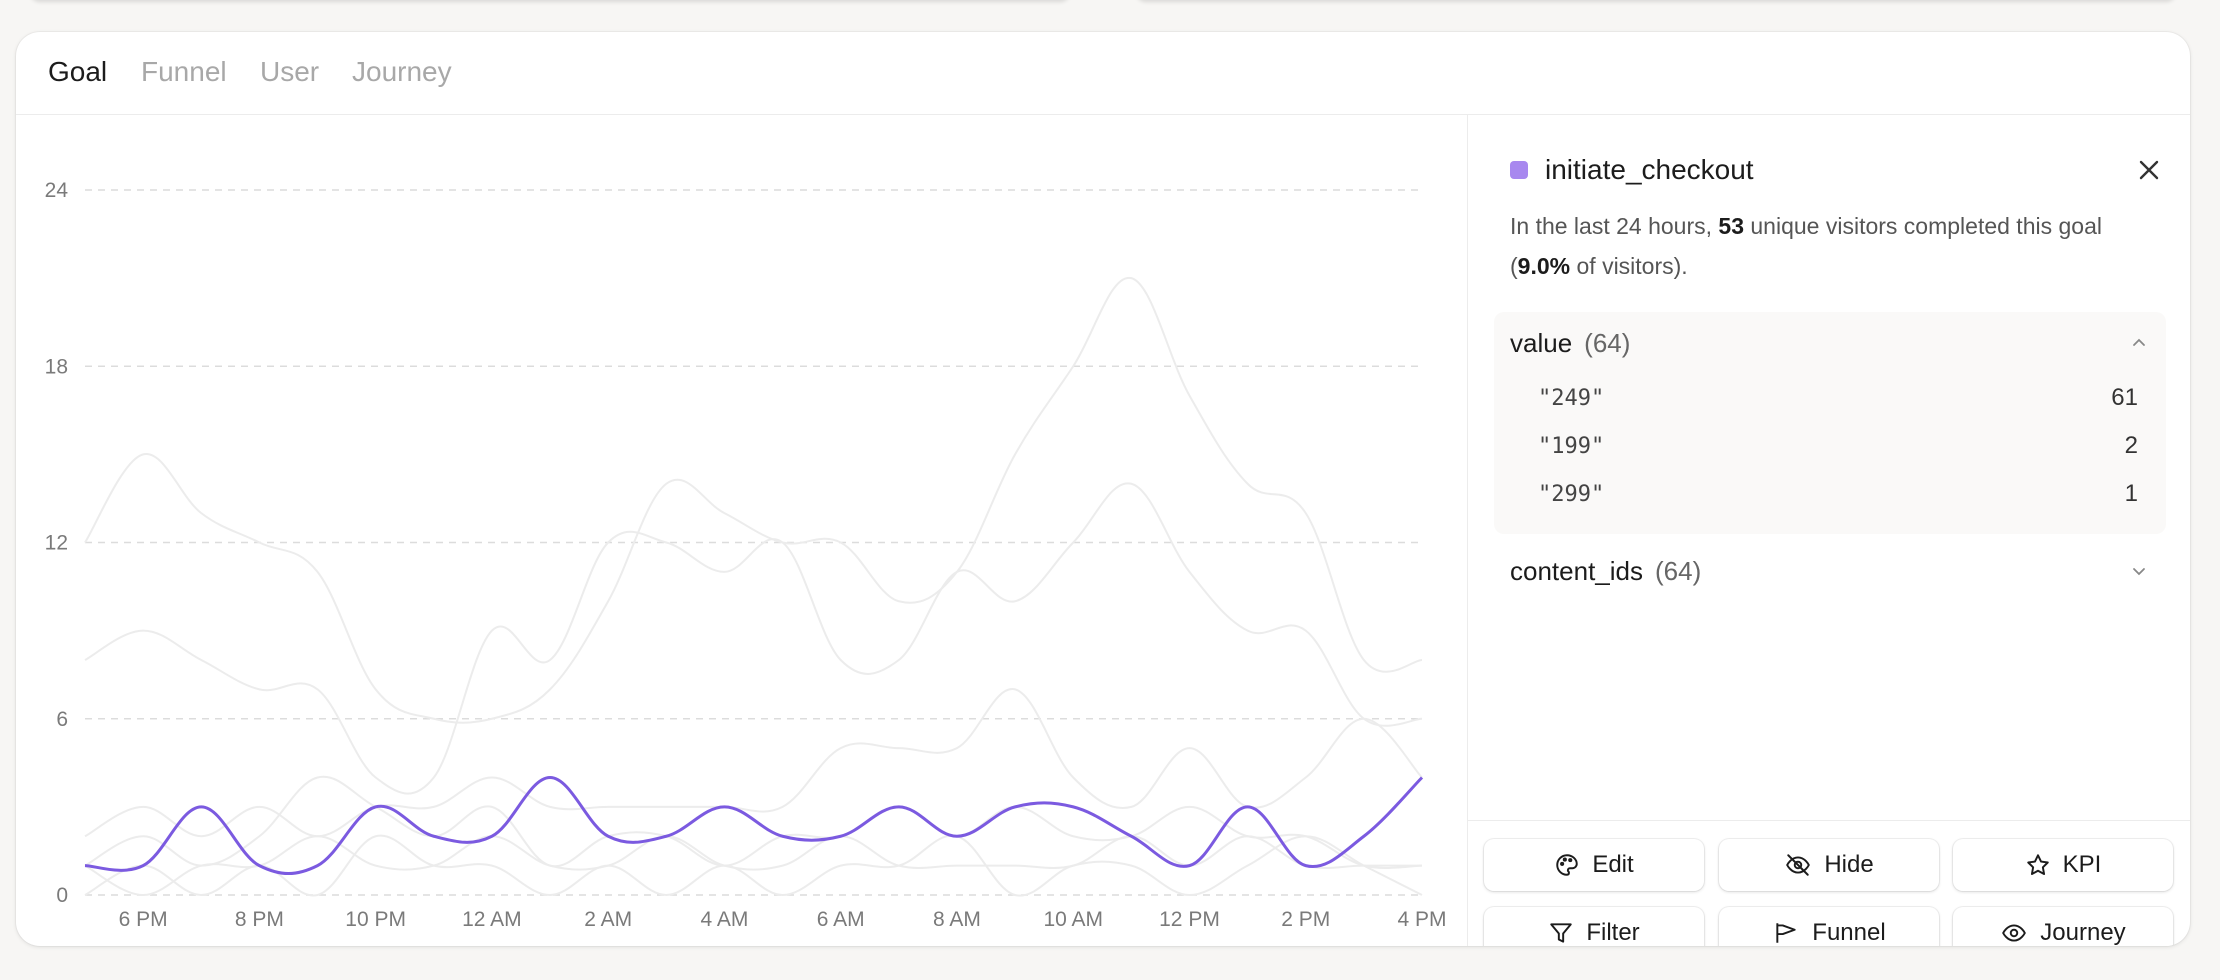 The width and height of the screenshot is (2220, 980). What do you see at coordinates (1849, 932) in the screenshot?
I see `button-label: Funnel` at bounding box center [1849, 932].